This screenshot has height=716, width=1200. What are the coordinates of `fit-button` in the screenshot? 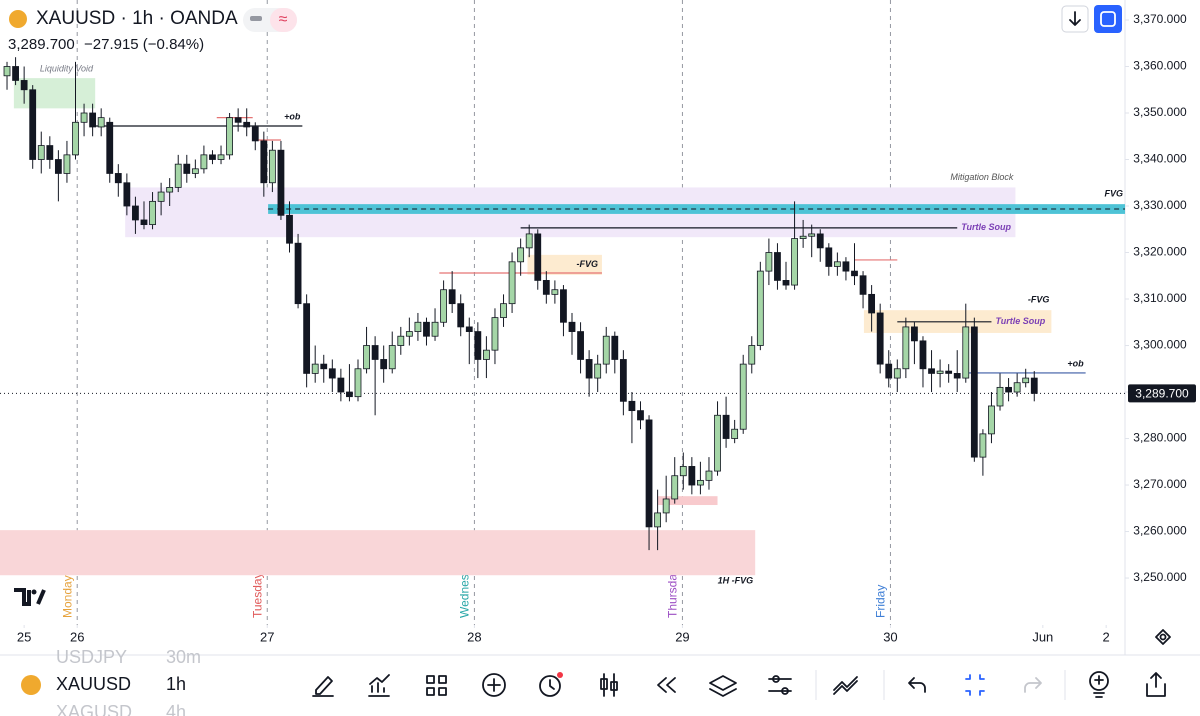 It's located at (975, 685).